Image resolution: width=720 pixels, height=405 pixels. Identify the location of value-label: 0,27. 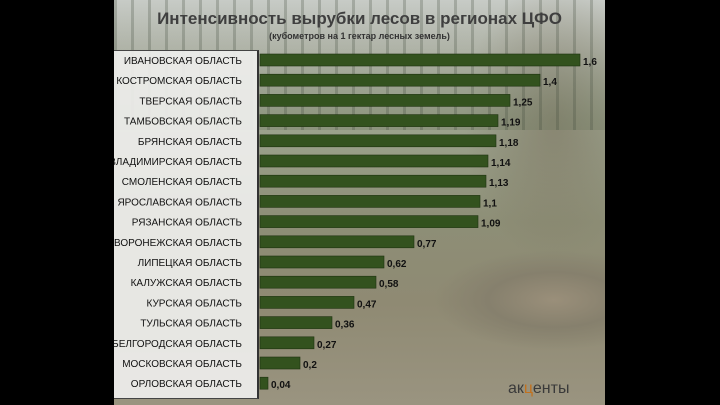
(327, 345).